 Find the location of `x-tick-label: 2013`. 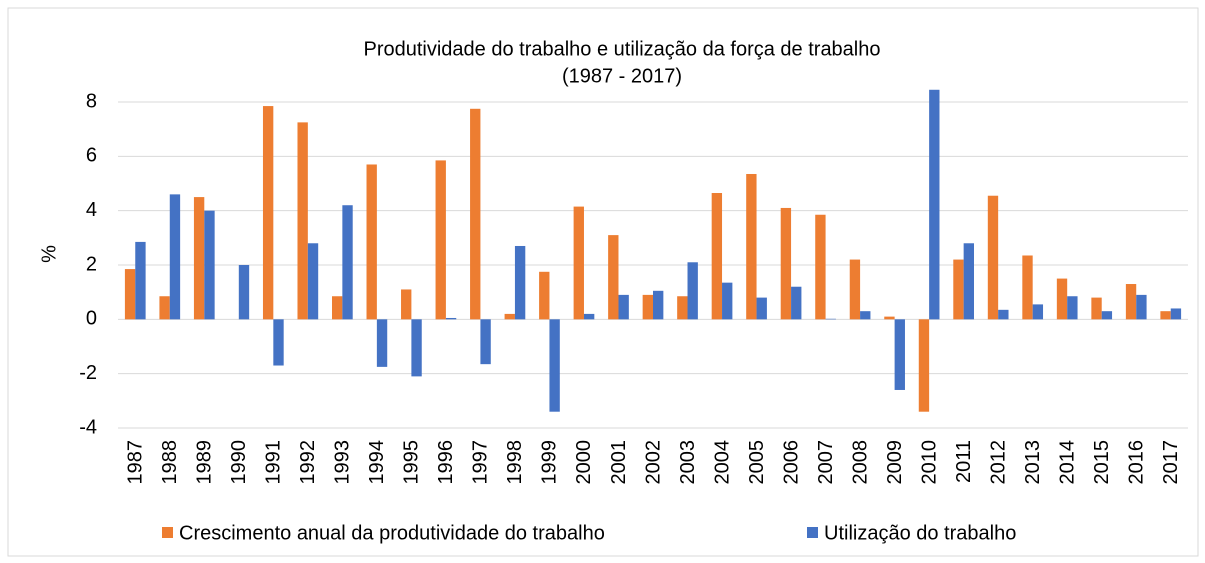

x-tick-label: 2013 is located at coordinates (1033, 462).